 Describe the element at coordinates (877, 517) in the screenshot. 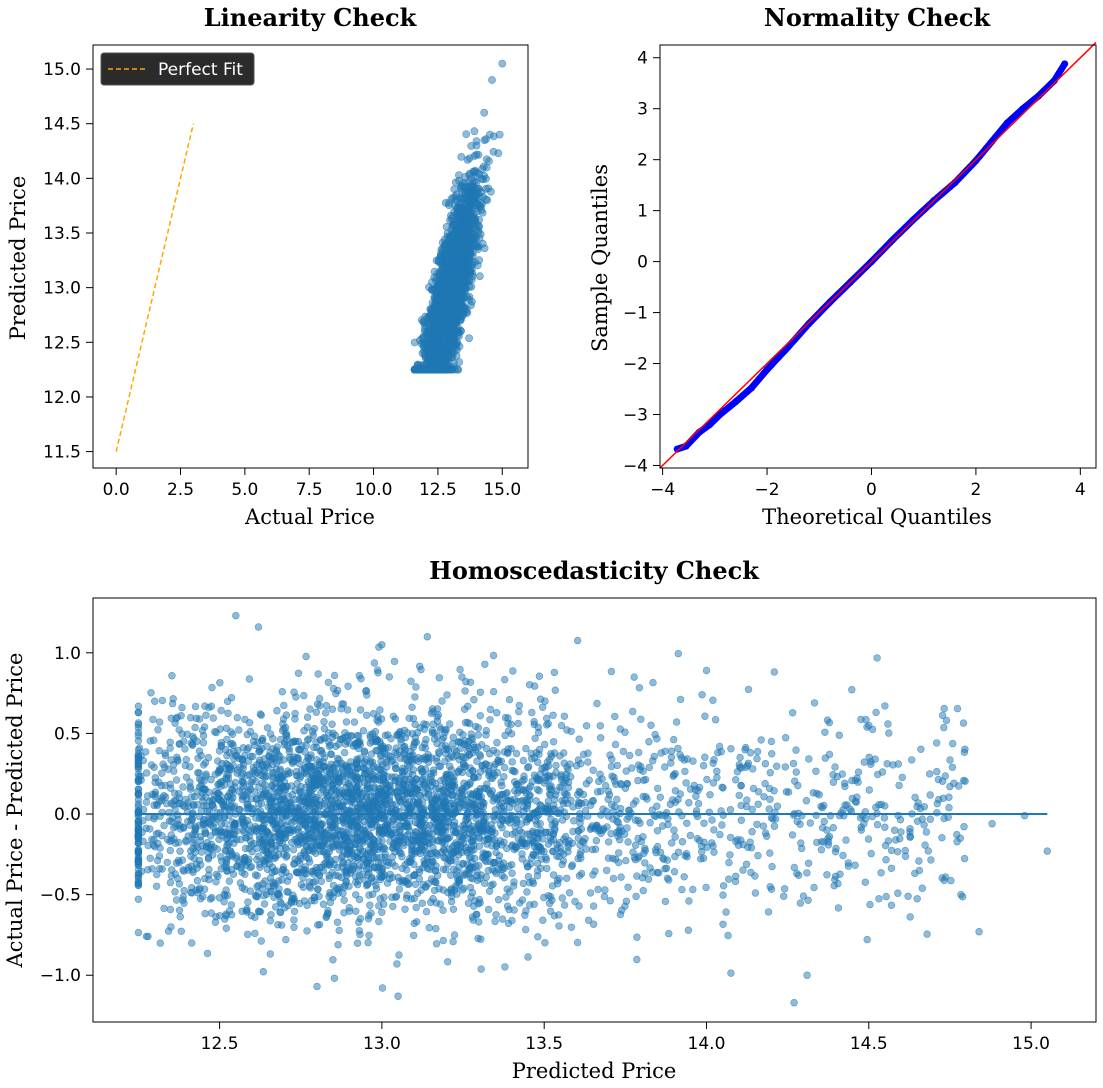

I see `normality-xlabel: Theoretical Quantiles` at that location.